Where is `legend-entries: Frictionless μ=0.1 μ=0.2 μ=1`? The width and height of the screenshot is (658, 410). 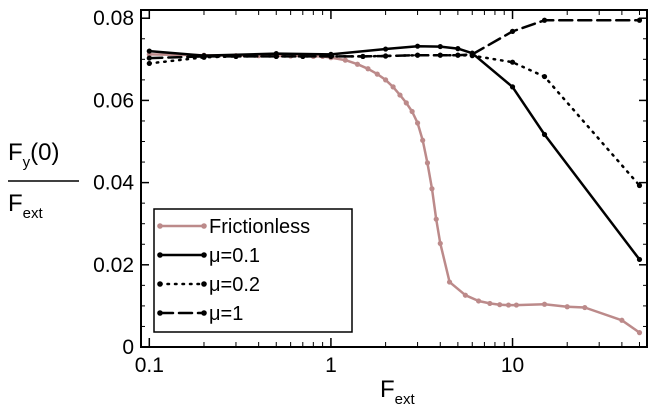
legend-entries: Frictionless μ=0.1 μ=0.2 μ=1 is located at coordinates (233, 270).